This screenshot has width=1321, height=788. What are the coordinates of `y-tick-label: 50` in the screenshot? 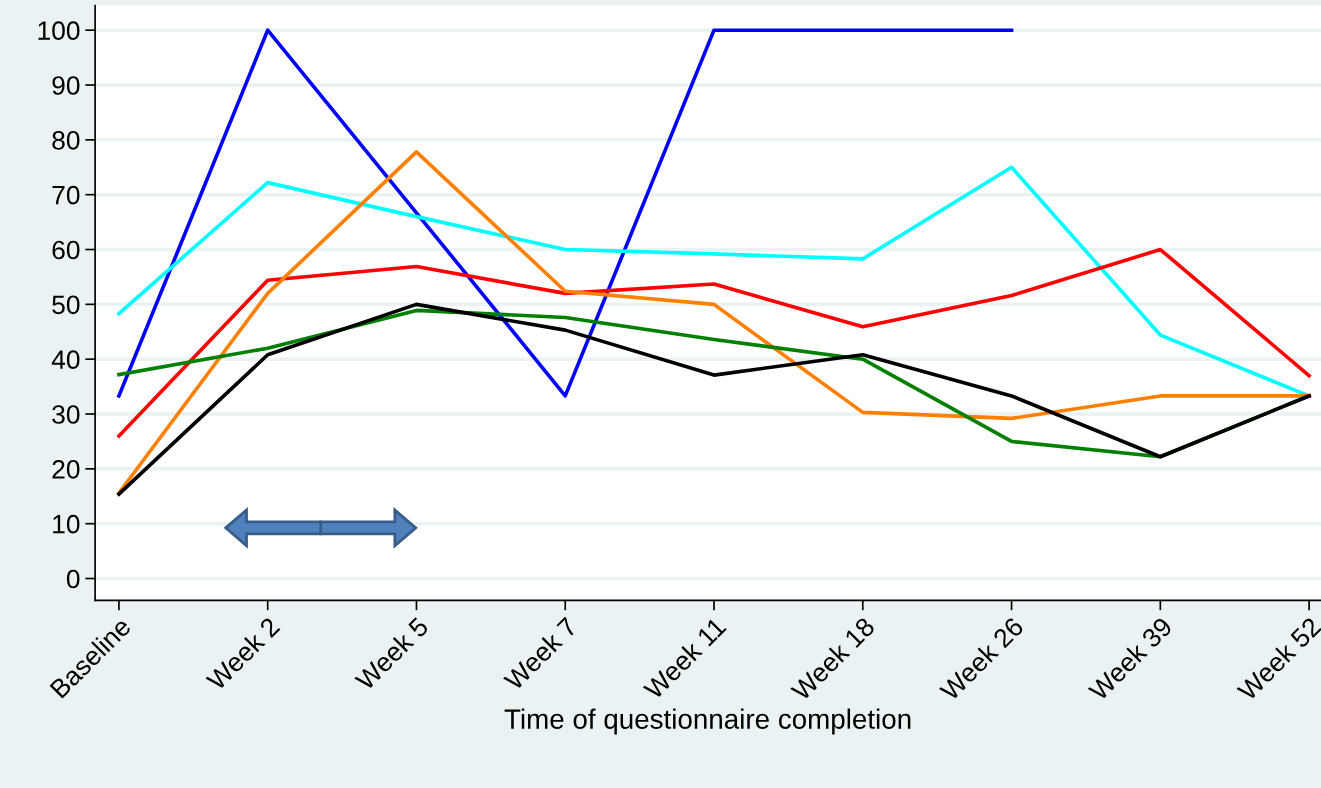 It's located at (66, 305).